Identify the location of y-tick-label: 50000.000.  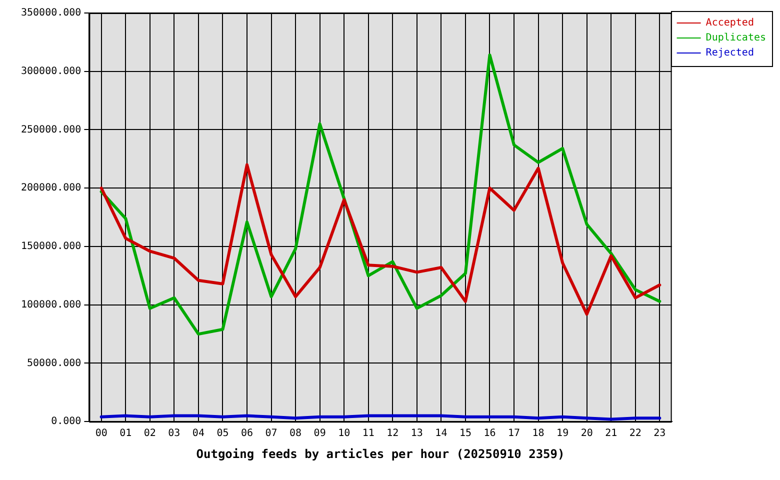
(54, 363).